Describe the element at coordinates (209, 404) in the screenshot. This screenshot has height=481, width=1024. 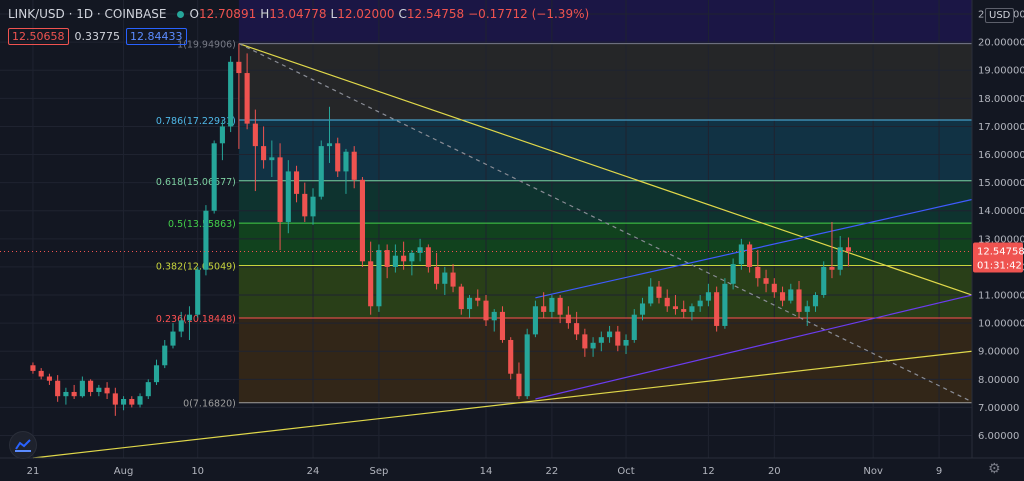
I see `fib-label: 0(7.16820)` at that location.